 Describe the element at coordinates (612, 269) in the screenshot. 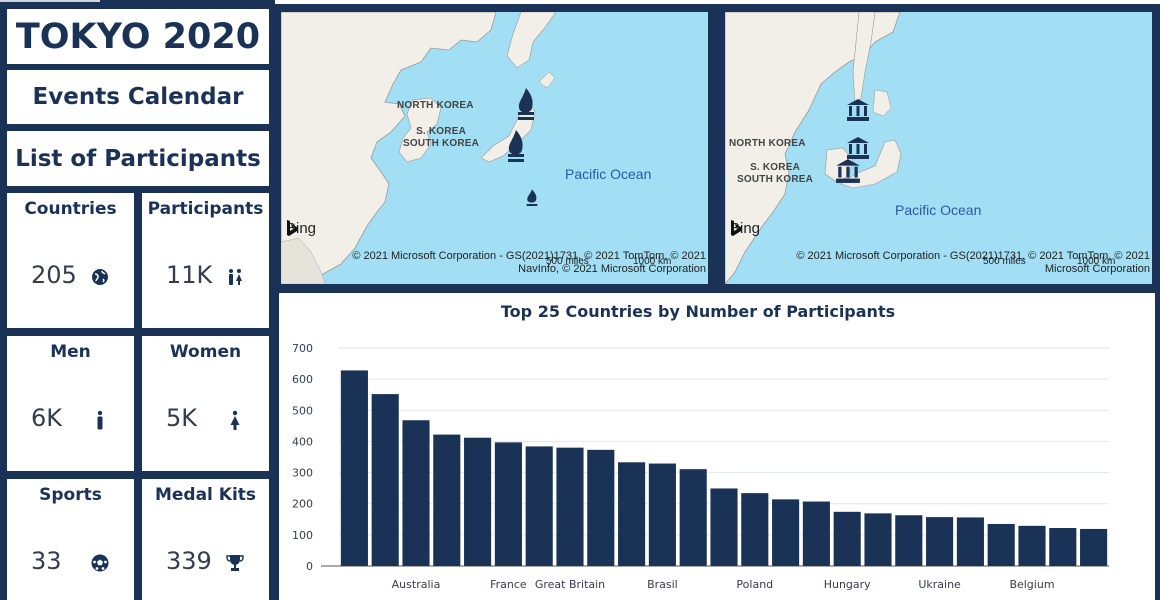

I see `copyright-line-2: NavInfo, © 2021 Microsoft Corporation` at that location.